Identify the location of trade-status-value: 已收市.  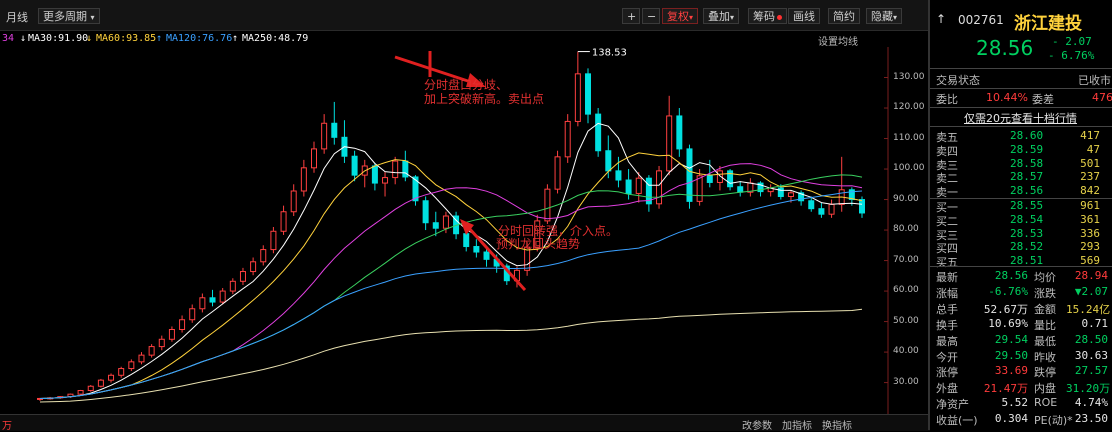
(1094, 80).